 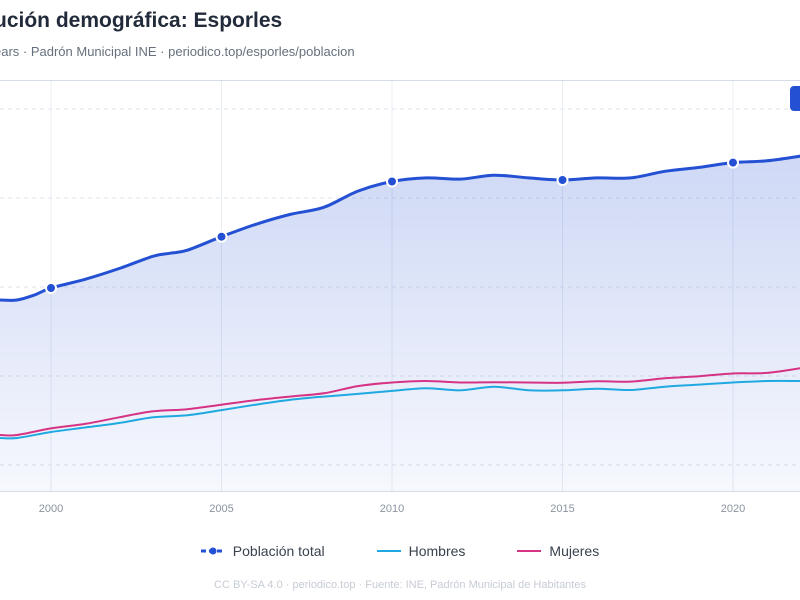 What do you see at coordinates (392, 509) in the screenshot?
I see `x-tick-label-2010: 2010` at bounding box center [392, 509].